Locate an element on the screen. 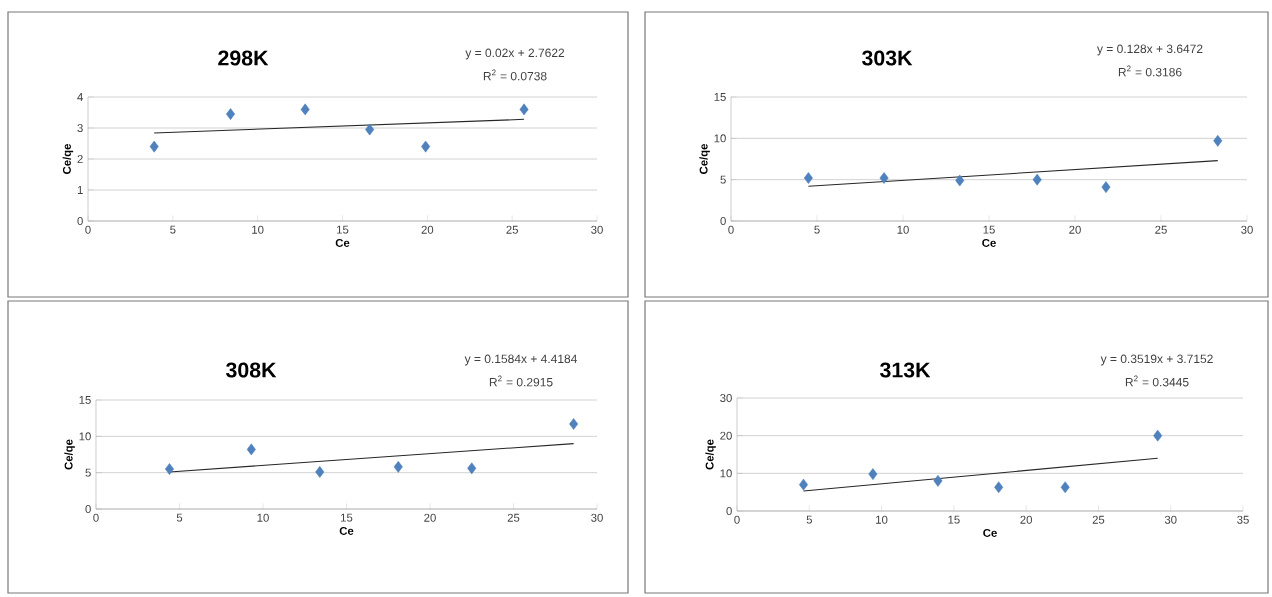  chart-title: 303K is located at coordinates (887, 58).